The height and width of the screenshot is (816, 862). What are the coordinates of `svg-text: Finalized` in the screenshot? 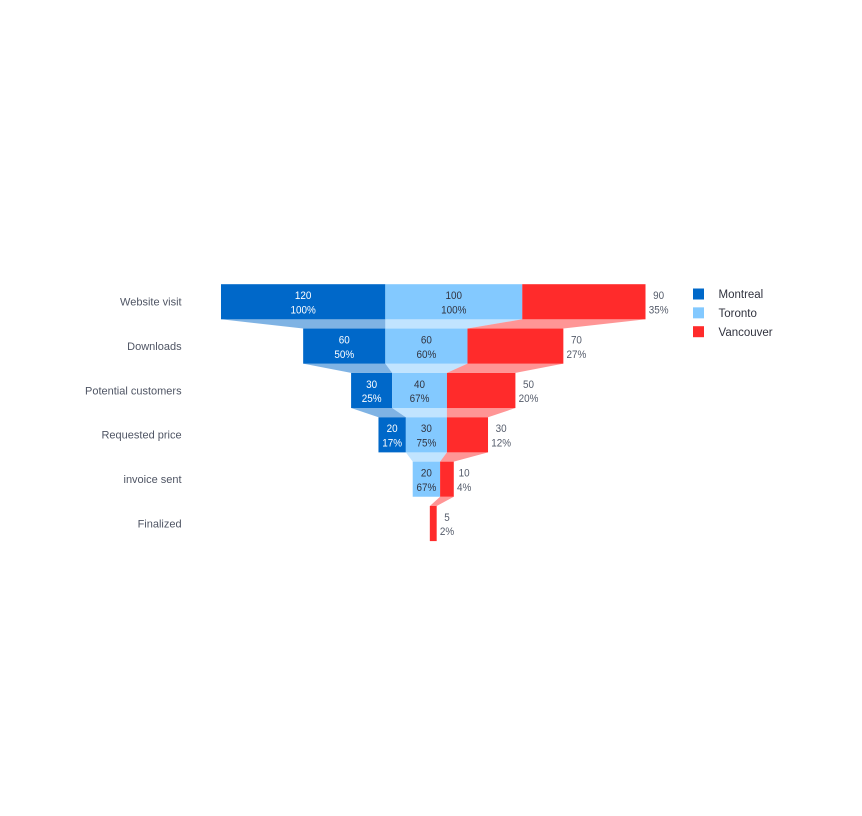 It's located at (160, 524).